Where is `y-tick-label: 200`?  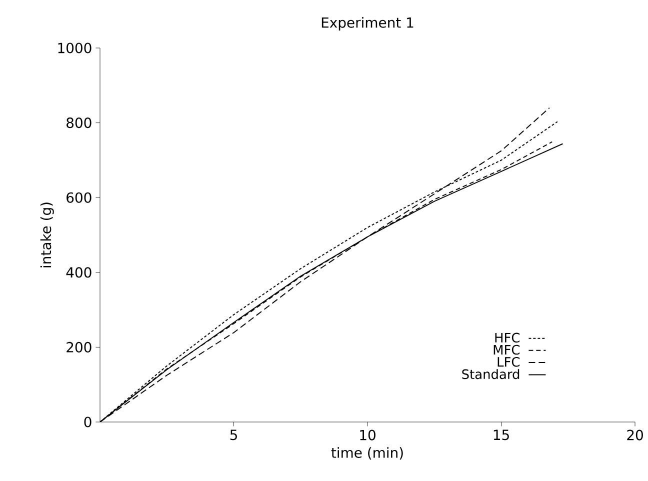 y-tick-label: 200 is located at coordinates (79, 347).